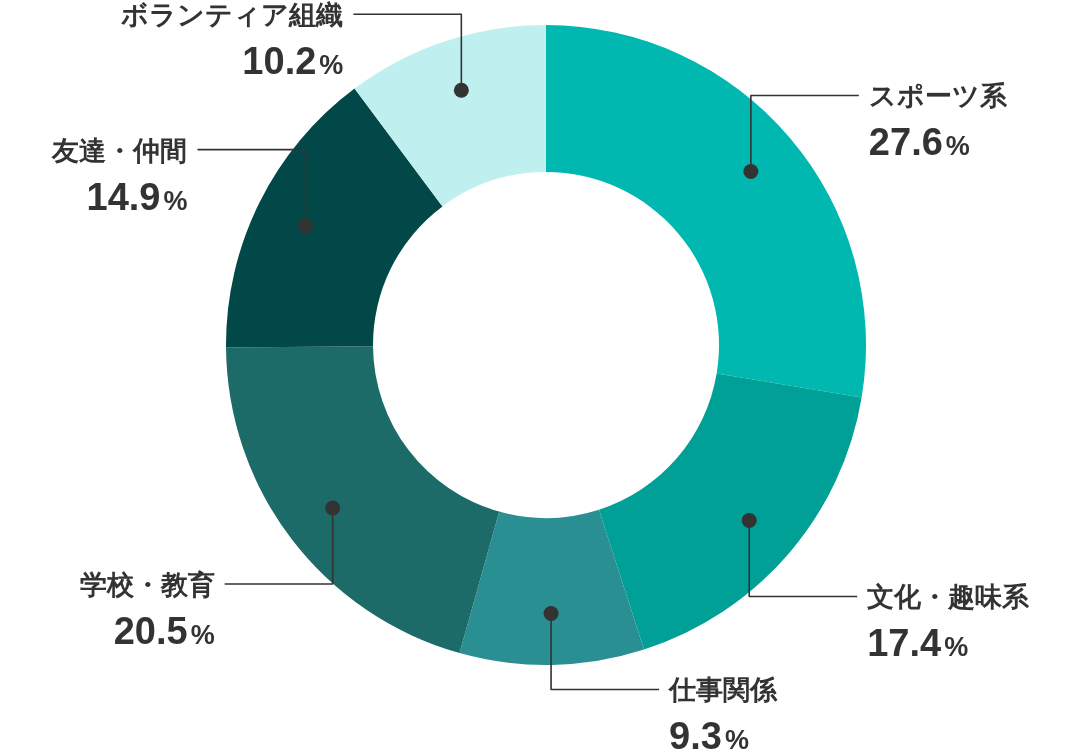 The width and height of the screenshot is (1069, 755). Describe the element at coordinates (119, 150) in the screenshot. I see `slice-label: 友達・仲間` at that location.